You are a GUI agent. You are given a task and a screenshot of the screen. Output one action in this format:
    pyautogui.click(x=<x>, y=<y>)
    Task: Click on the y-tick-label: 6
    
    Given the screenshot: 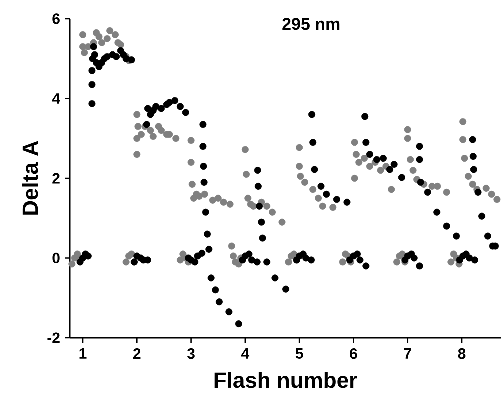 What is the action you would take?
    pyautogui.click(x=56, y=19)
    